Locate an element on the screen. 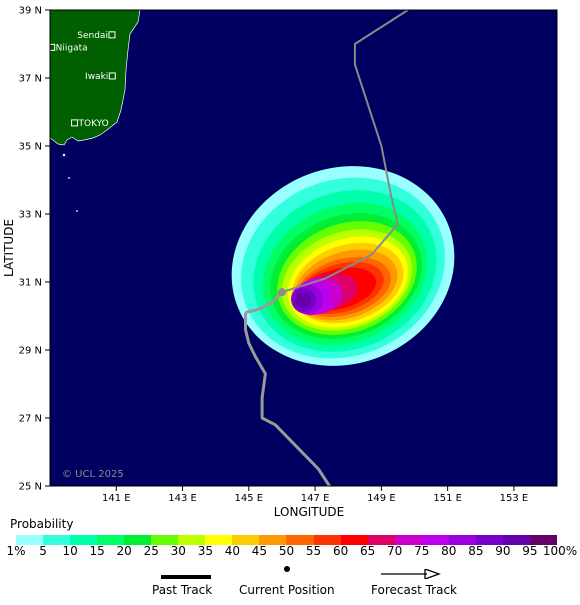 This screenshot has height=605, width=580. city-label: TOKYO is located at coordinates (93, 124).